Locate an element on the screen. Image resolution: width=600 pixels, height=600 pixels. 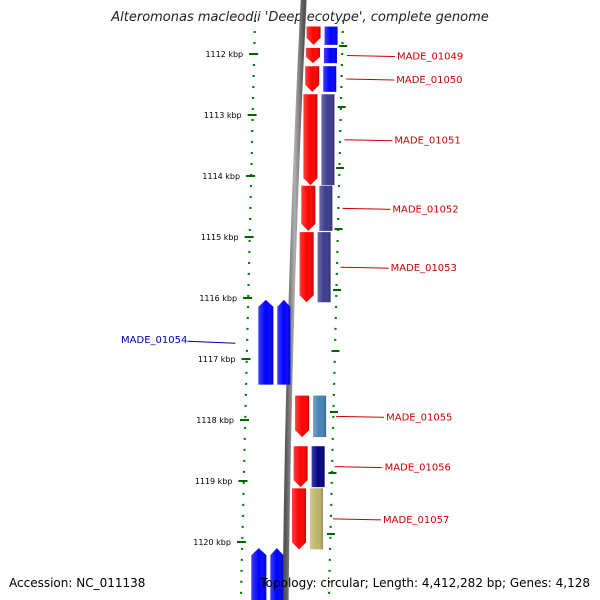
gene-label: MADE_01052 is located at coordinates (425, 209).